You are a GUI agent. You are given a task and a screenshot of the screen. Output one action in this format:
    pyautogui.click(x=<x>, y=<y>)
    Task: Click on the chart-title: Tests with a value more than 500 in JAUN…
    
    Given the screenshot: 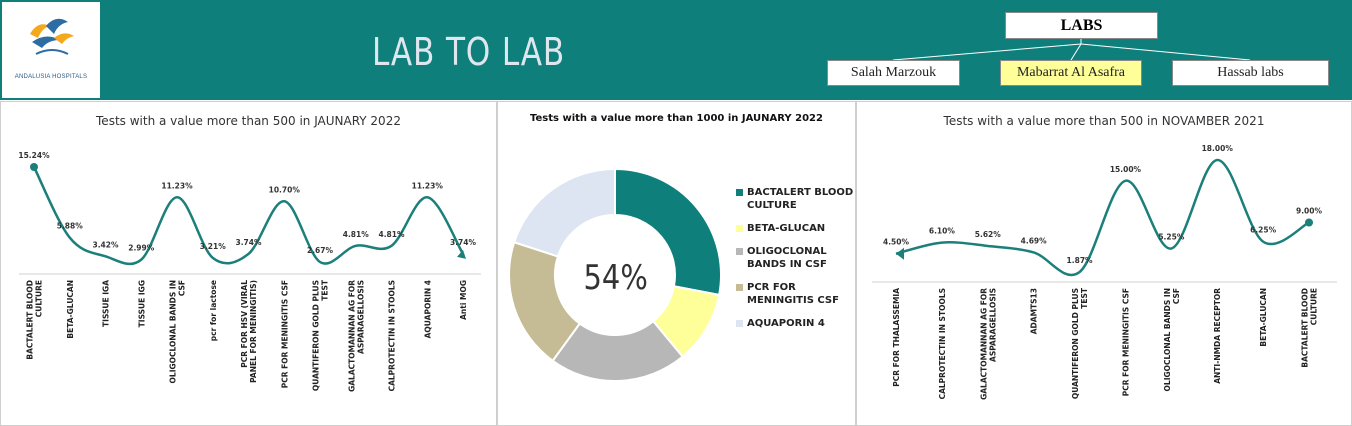 What is the action you would take?
    pyautogui.click(x=248, y=121)
    